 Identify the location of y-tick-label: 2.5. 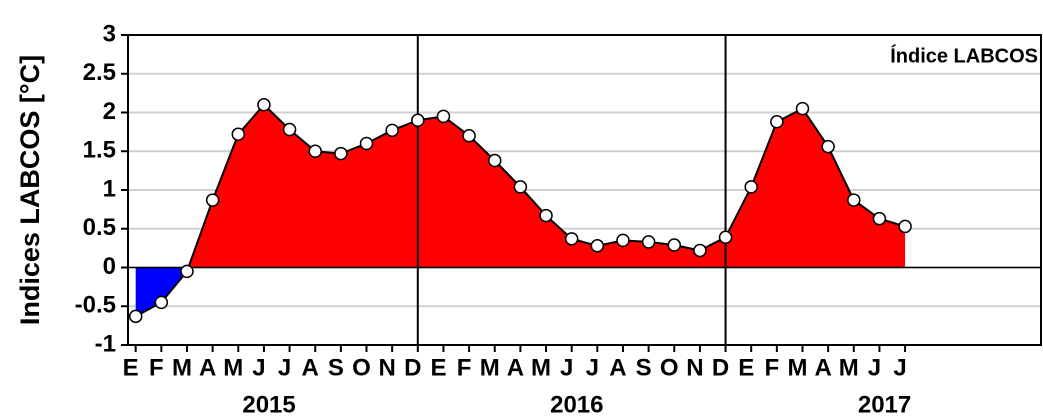
(99, 72).